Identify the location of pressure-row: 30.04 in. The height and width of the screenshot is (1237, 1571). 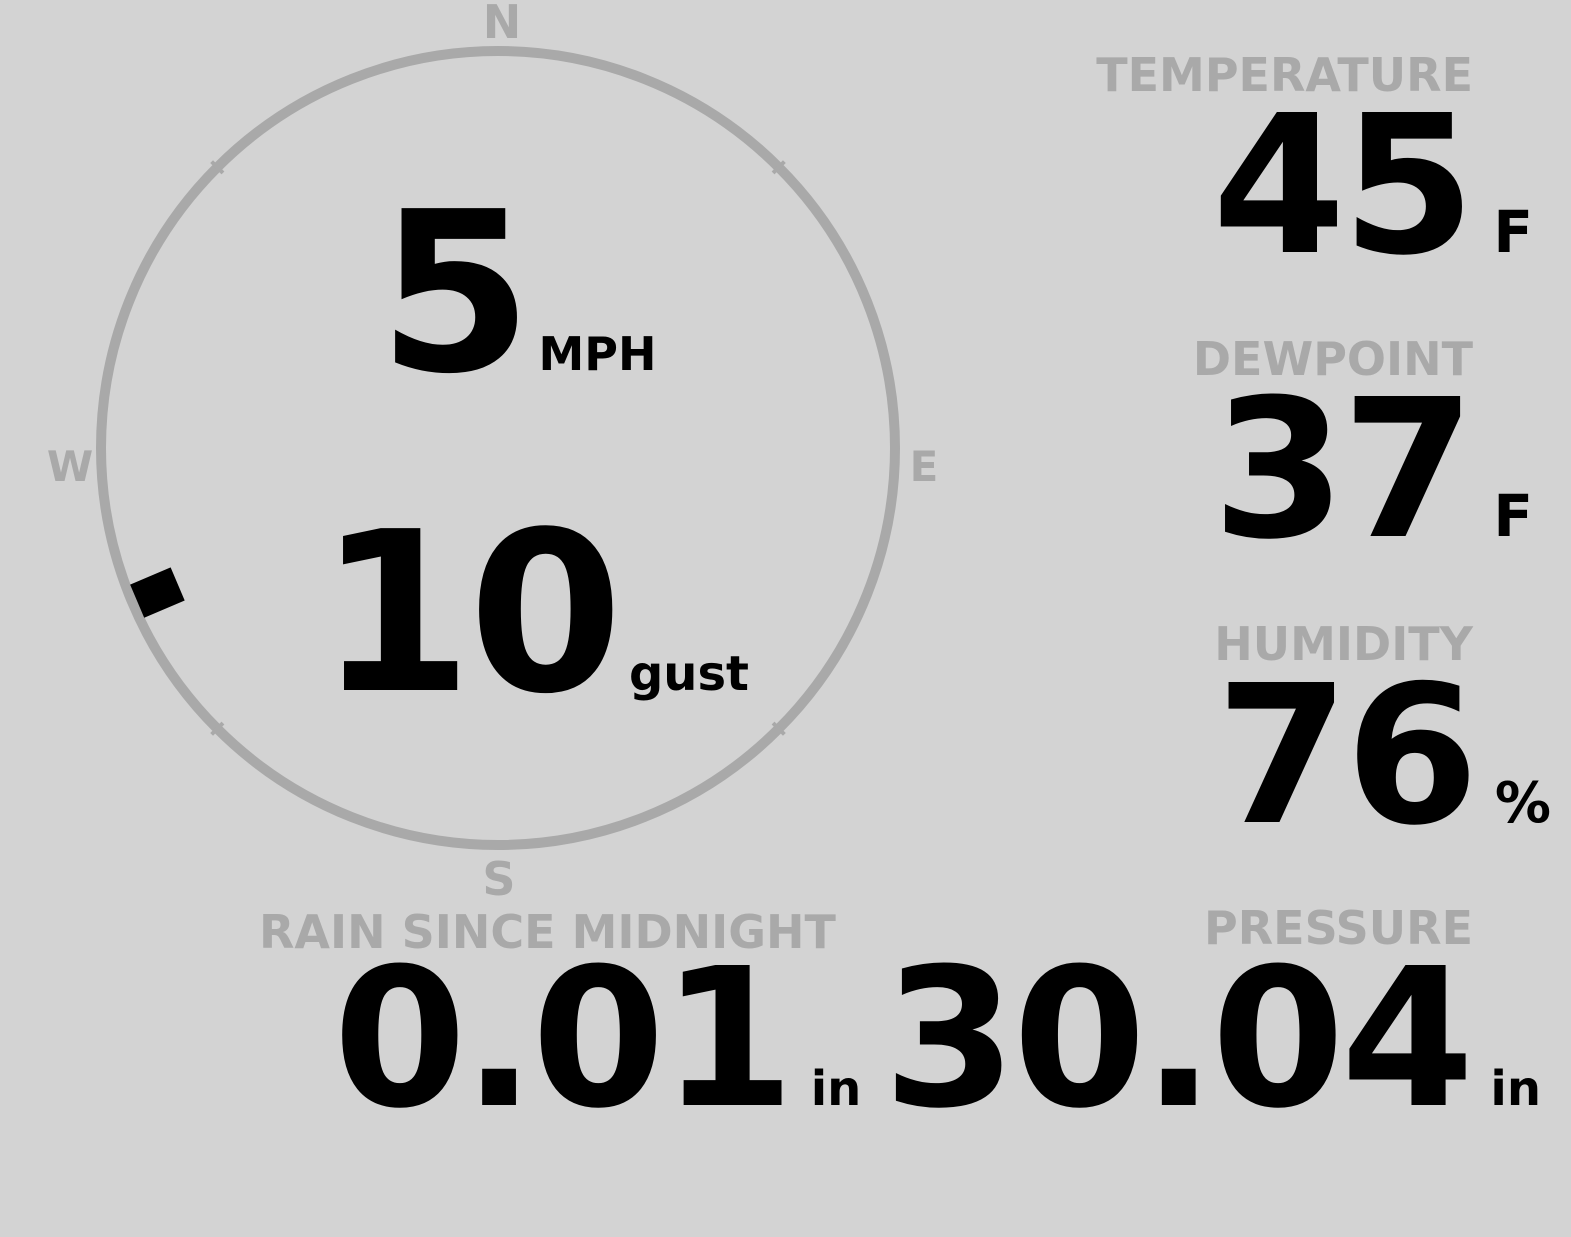
(1212, 1039).